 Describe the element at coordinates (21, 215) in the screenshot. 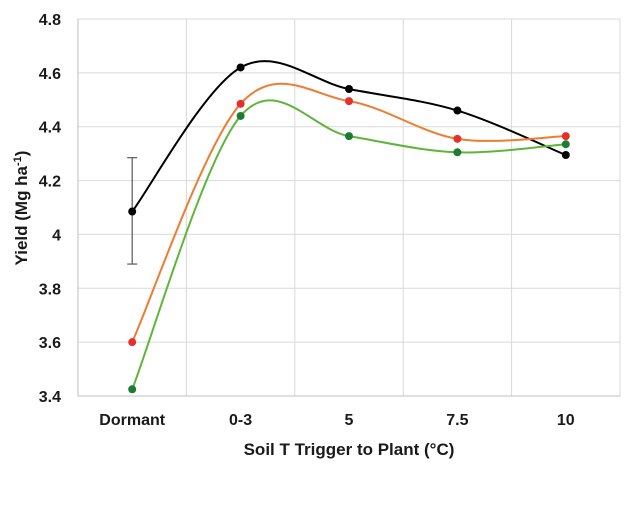

I see `y-axis-title-main: Yield (Mg ha` at that location.